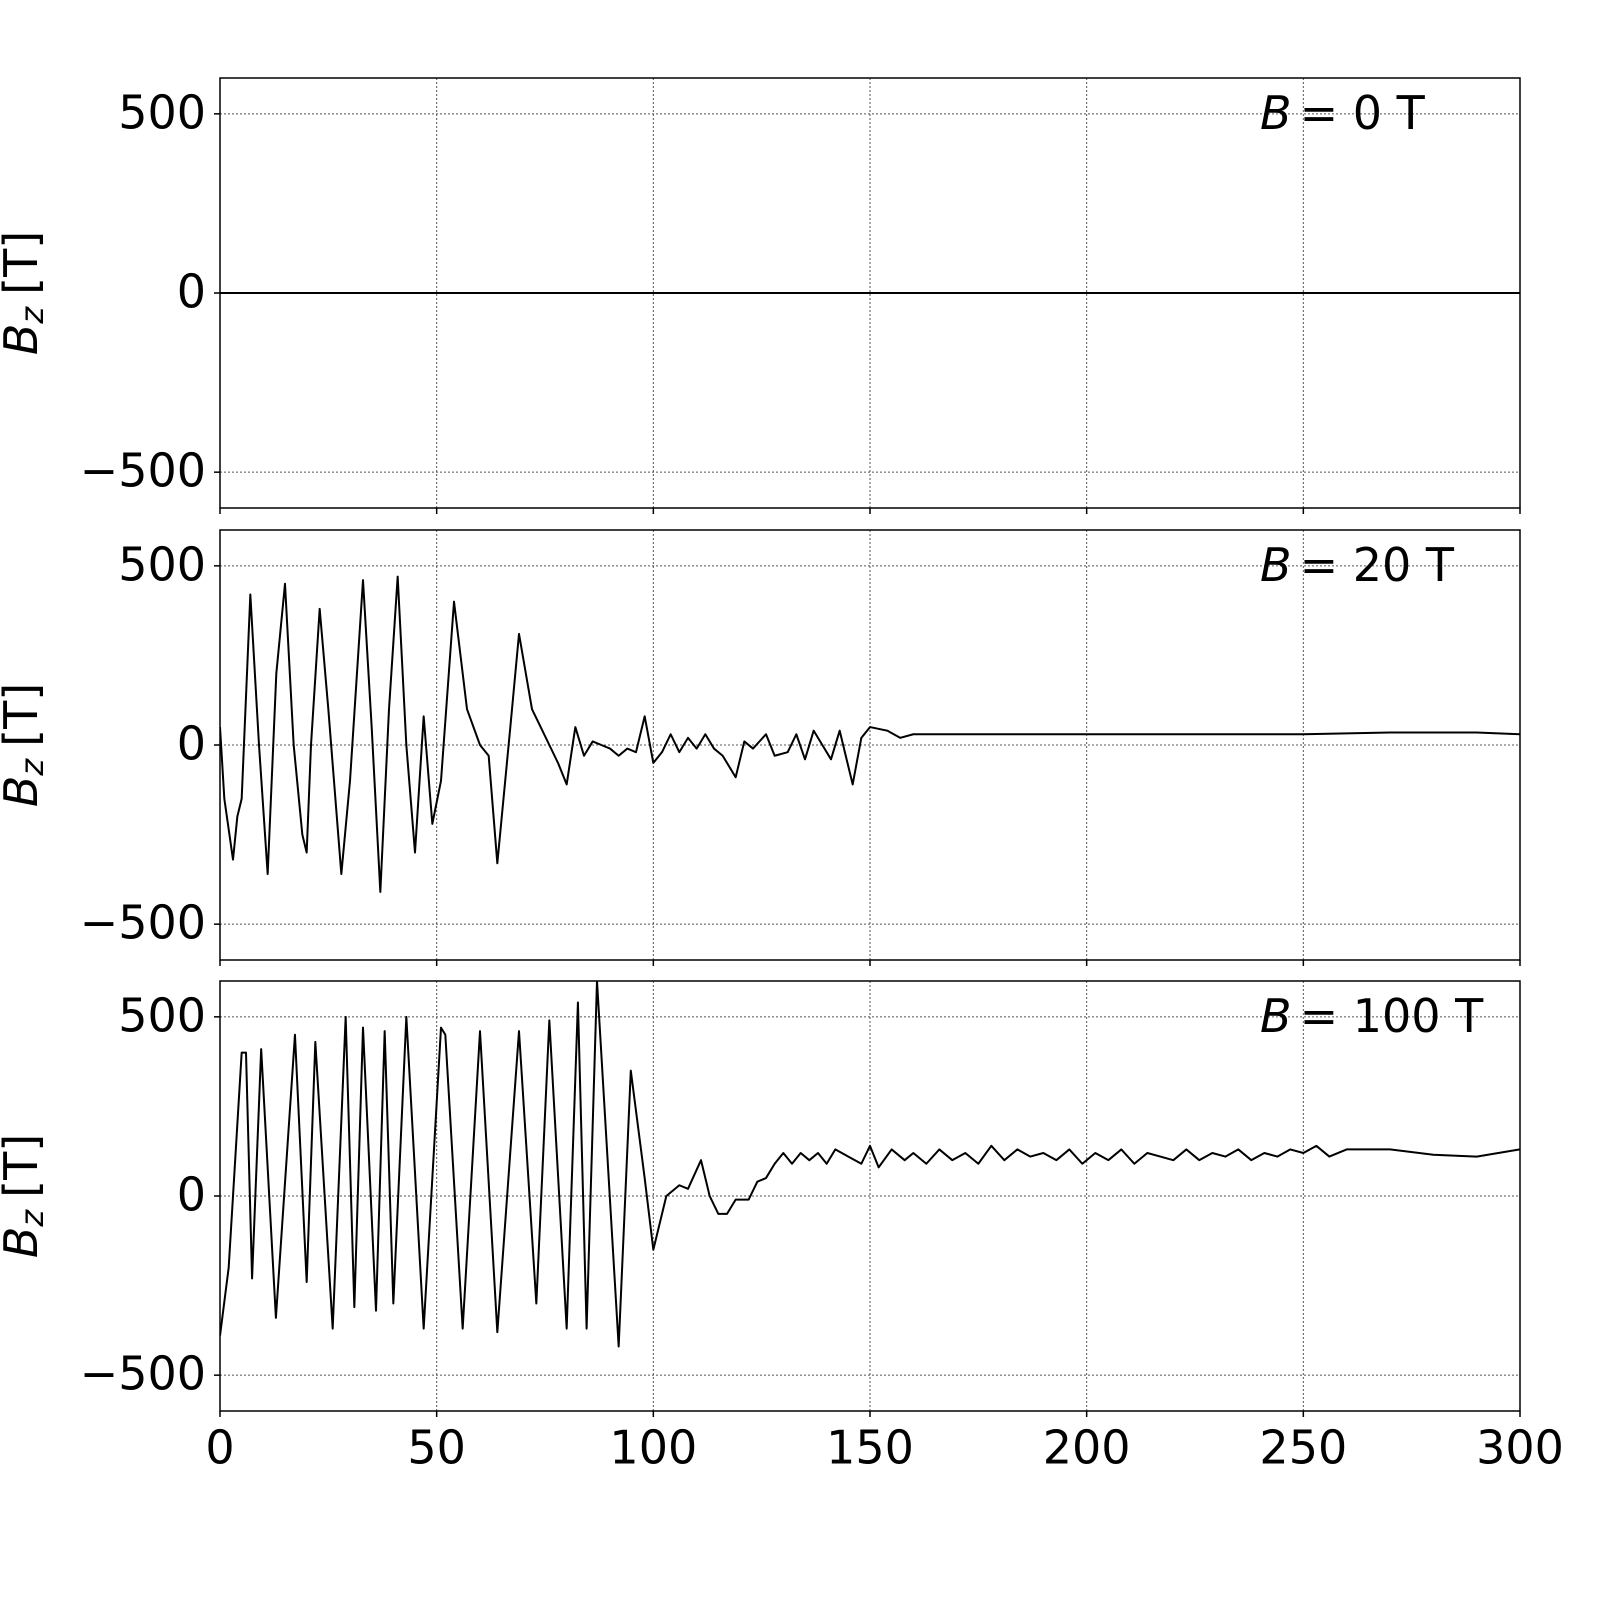 The image size is (1600, 1600). Describe the element at coordinates (1392, 1016) in the screenshot. I see `annotation-text: = 100 T` at that location.